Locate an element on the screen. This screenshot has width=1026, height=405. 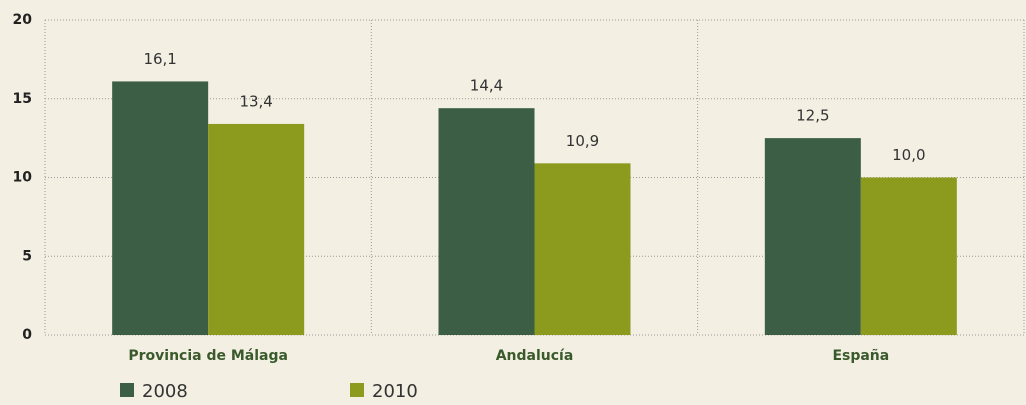
value-label: 10,9 is located at coordinates (582, 141).